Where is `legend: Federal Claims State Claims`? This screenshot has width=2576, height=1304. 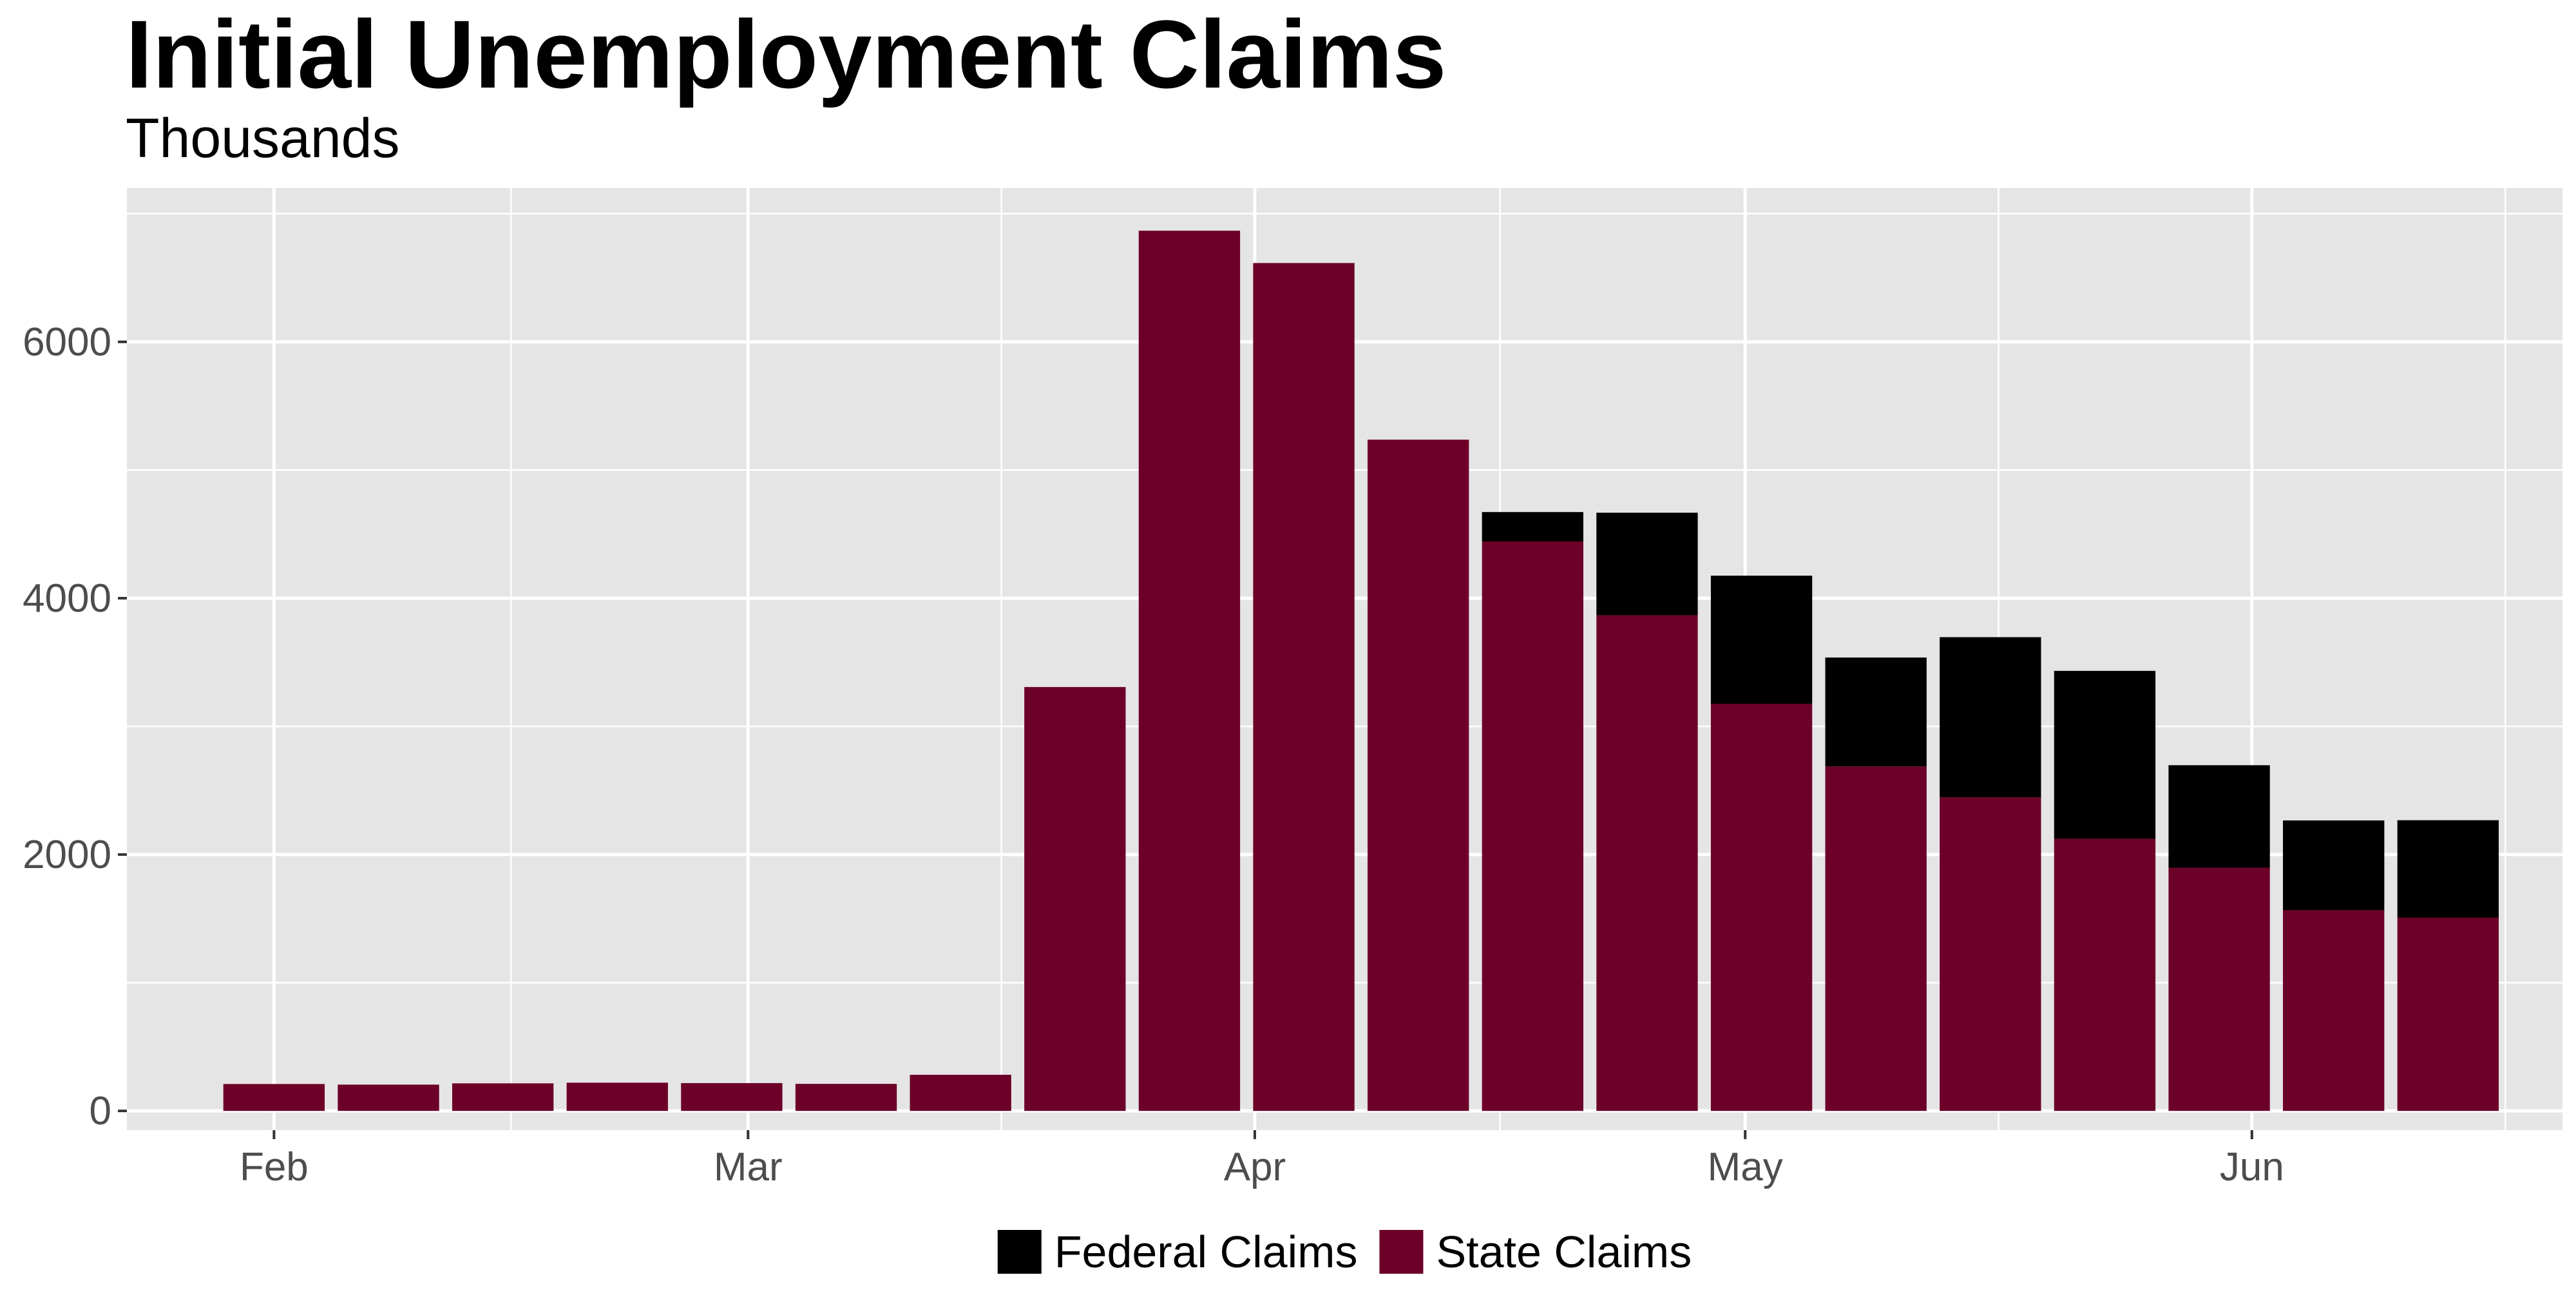
legend: Federal Claims State Claims is located at coordinates (1344, 1252).